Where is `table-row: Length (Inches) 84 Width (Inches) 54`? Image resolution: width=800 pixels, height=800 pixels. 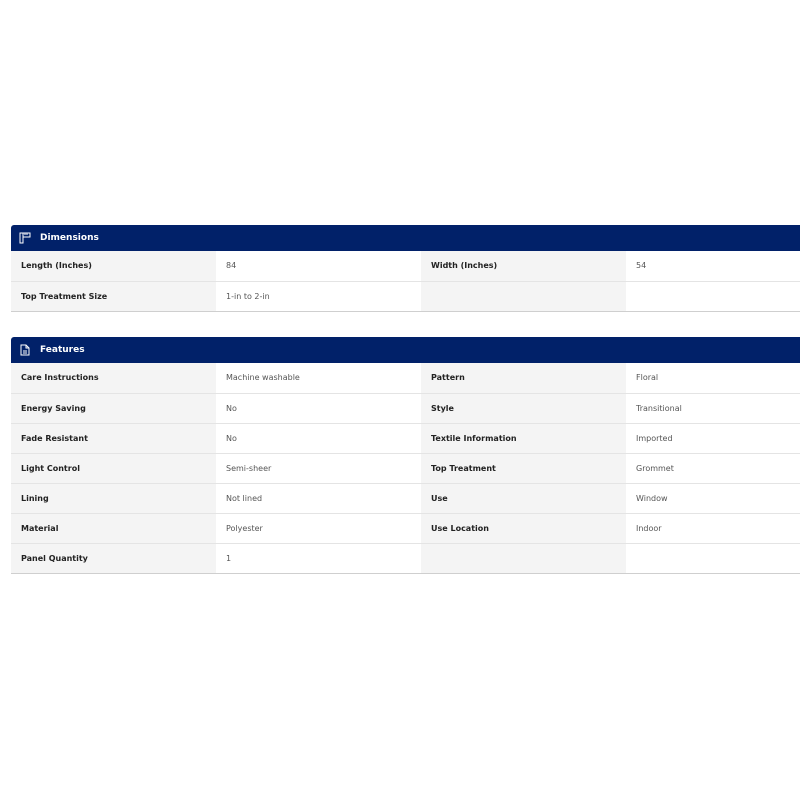 table-row: Length (Inches) 84 Width (Inches) 54 is located at coordinates (405, 266).